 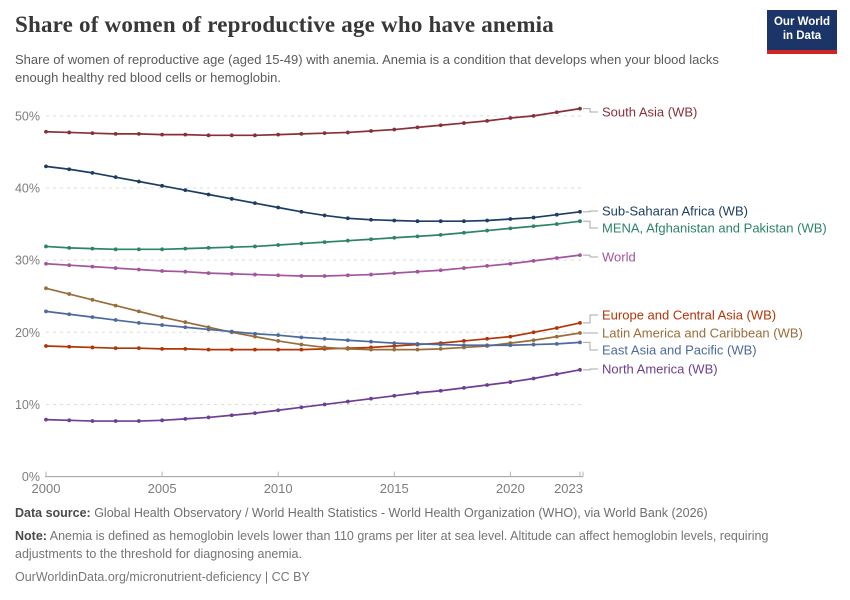 I want to click on series-label-world: World, so click(x=619, y=257).